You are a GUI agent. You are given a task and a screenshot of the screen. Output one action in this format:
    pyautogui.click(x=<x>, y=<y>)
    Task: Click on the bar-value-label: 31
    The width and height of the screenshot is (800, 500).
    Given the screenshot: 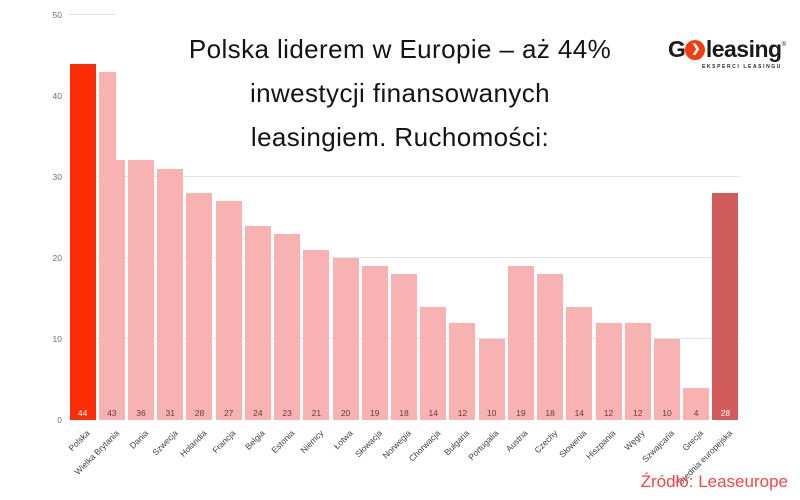 What is the action you would take?
    pyautogui.click(x=170, y=413)
    